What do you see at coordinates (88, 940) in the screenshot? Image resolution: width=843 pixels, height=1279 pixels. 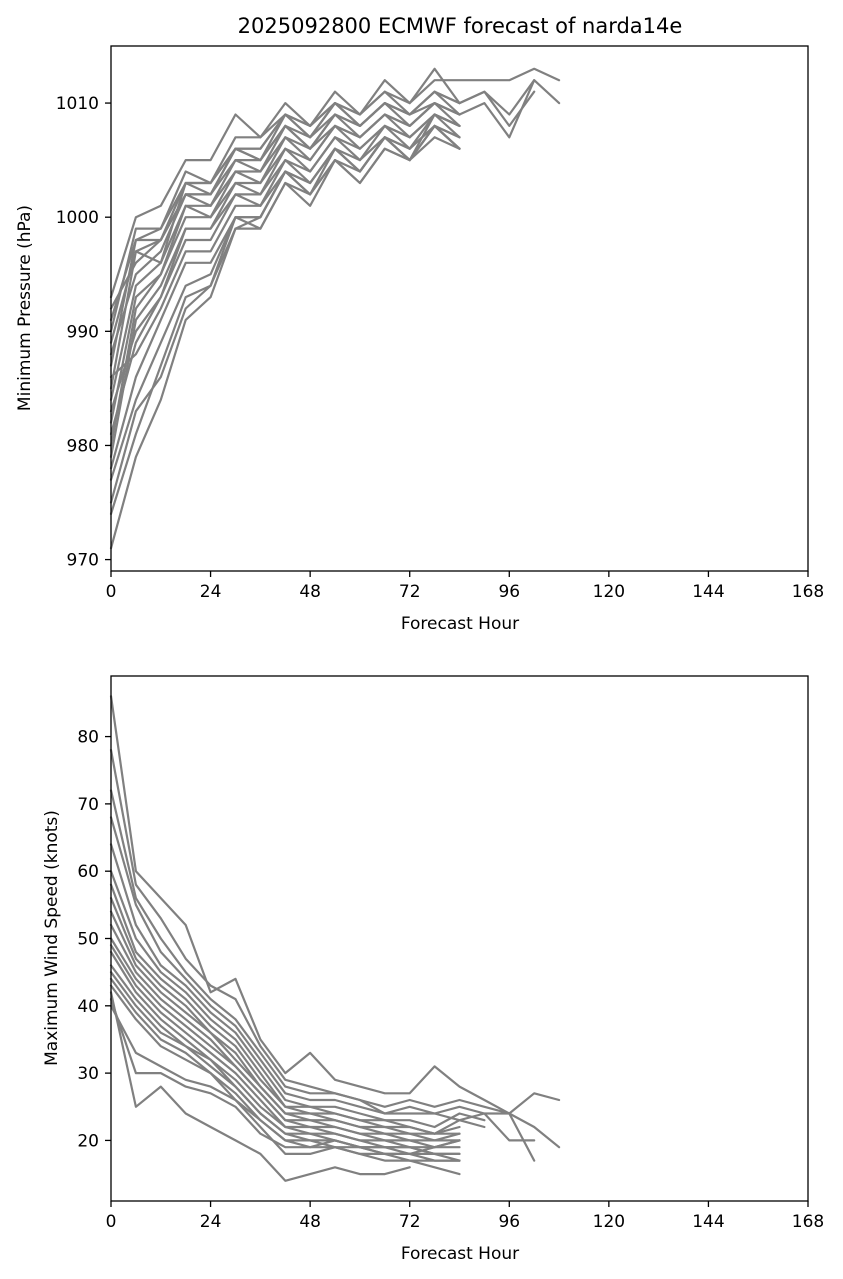 I see `wind-y-tick-label: 50` at bounding box center [88, 940].